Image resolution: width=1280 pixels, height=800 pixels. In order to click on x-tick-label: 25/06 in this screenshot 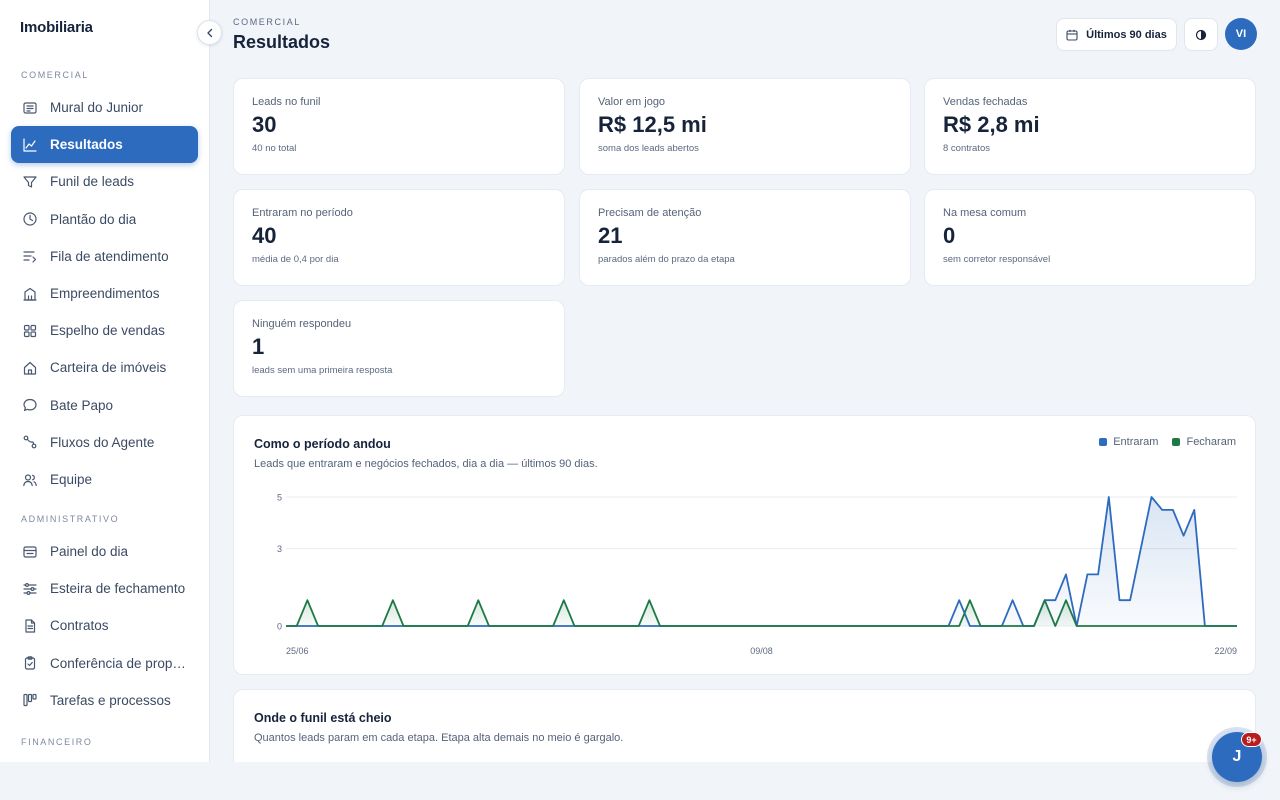, I will do `click(297, 651)`.